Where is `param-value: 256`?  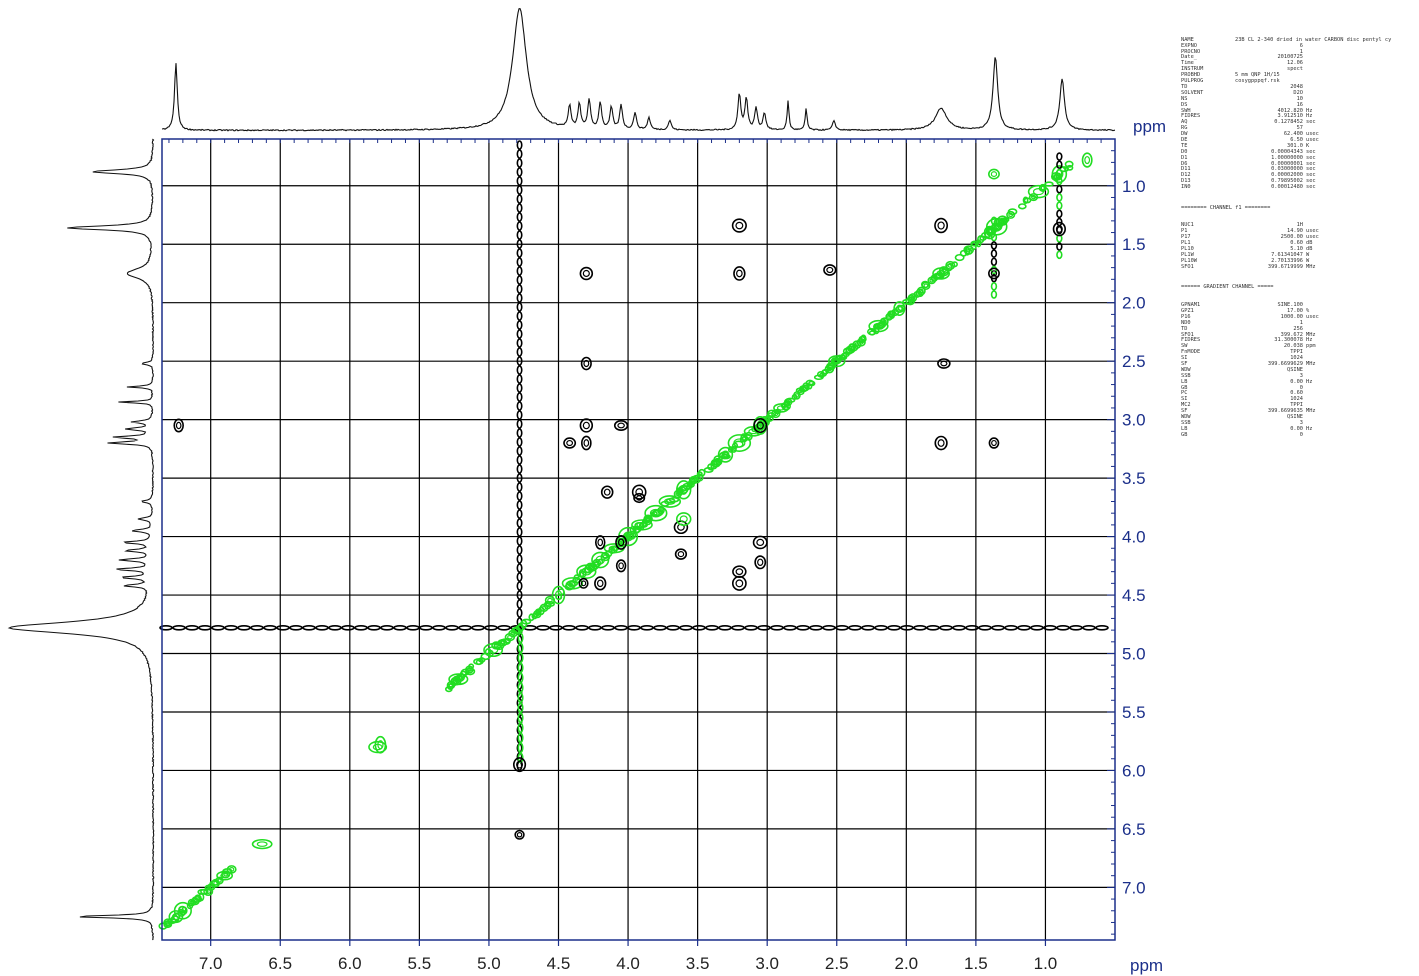
param-value: 256 is located at coordinates (1298, 328).